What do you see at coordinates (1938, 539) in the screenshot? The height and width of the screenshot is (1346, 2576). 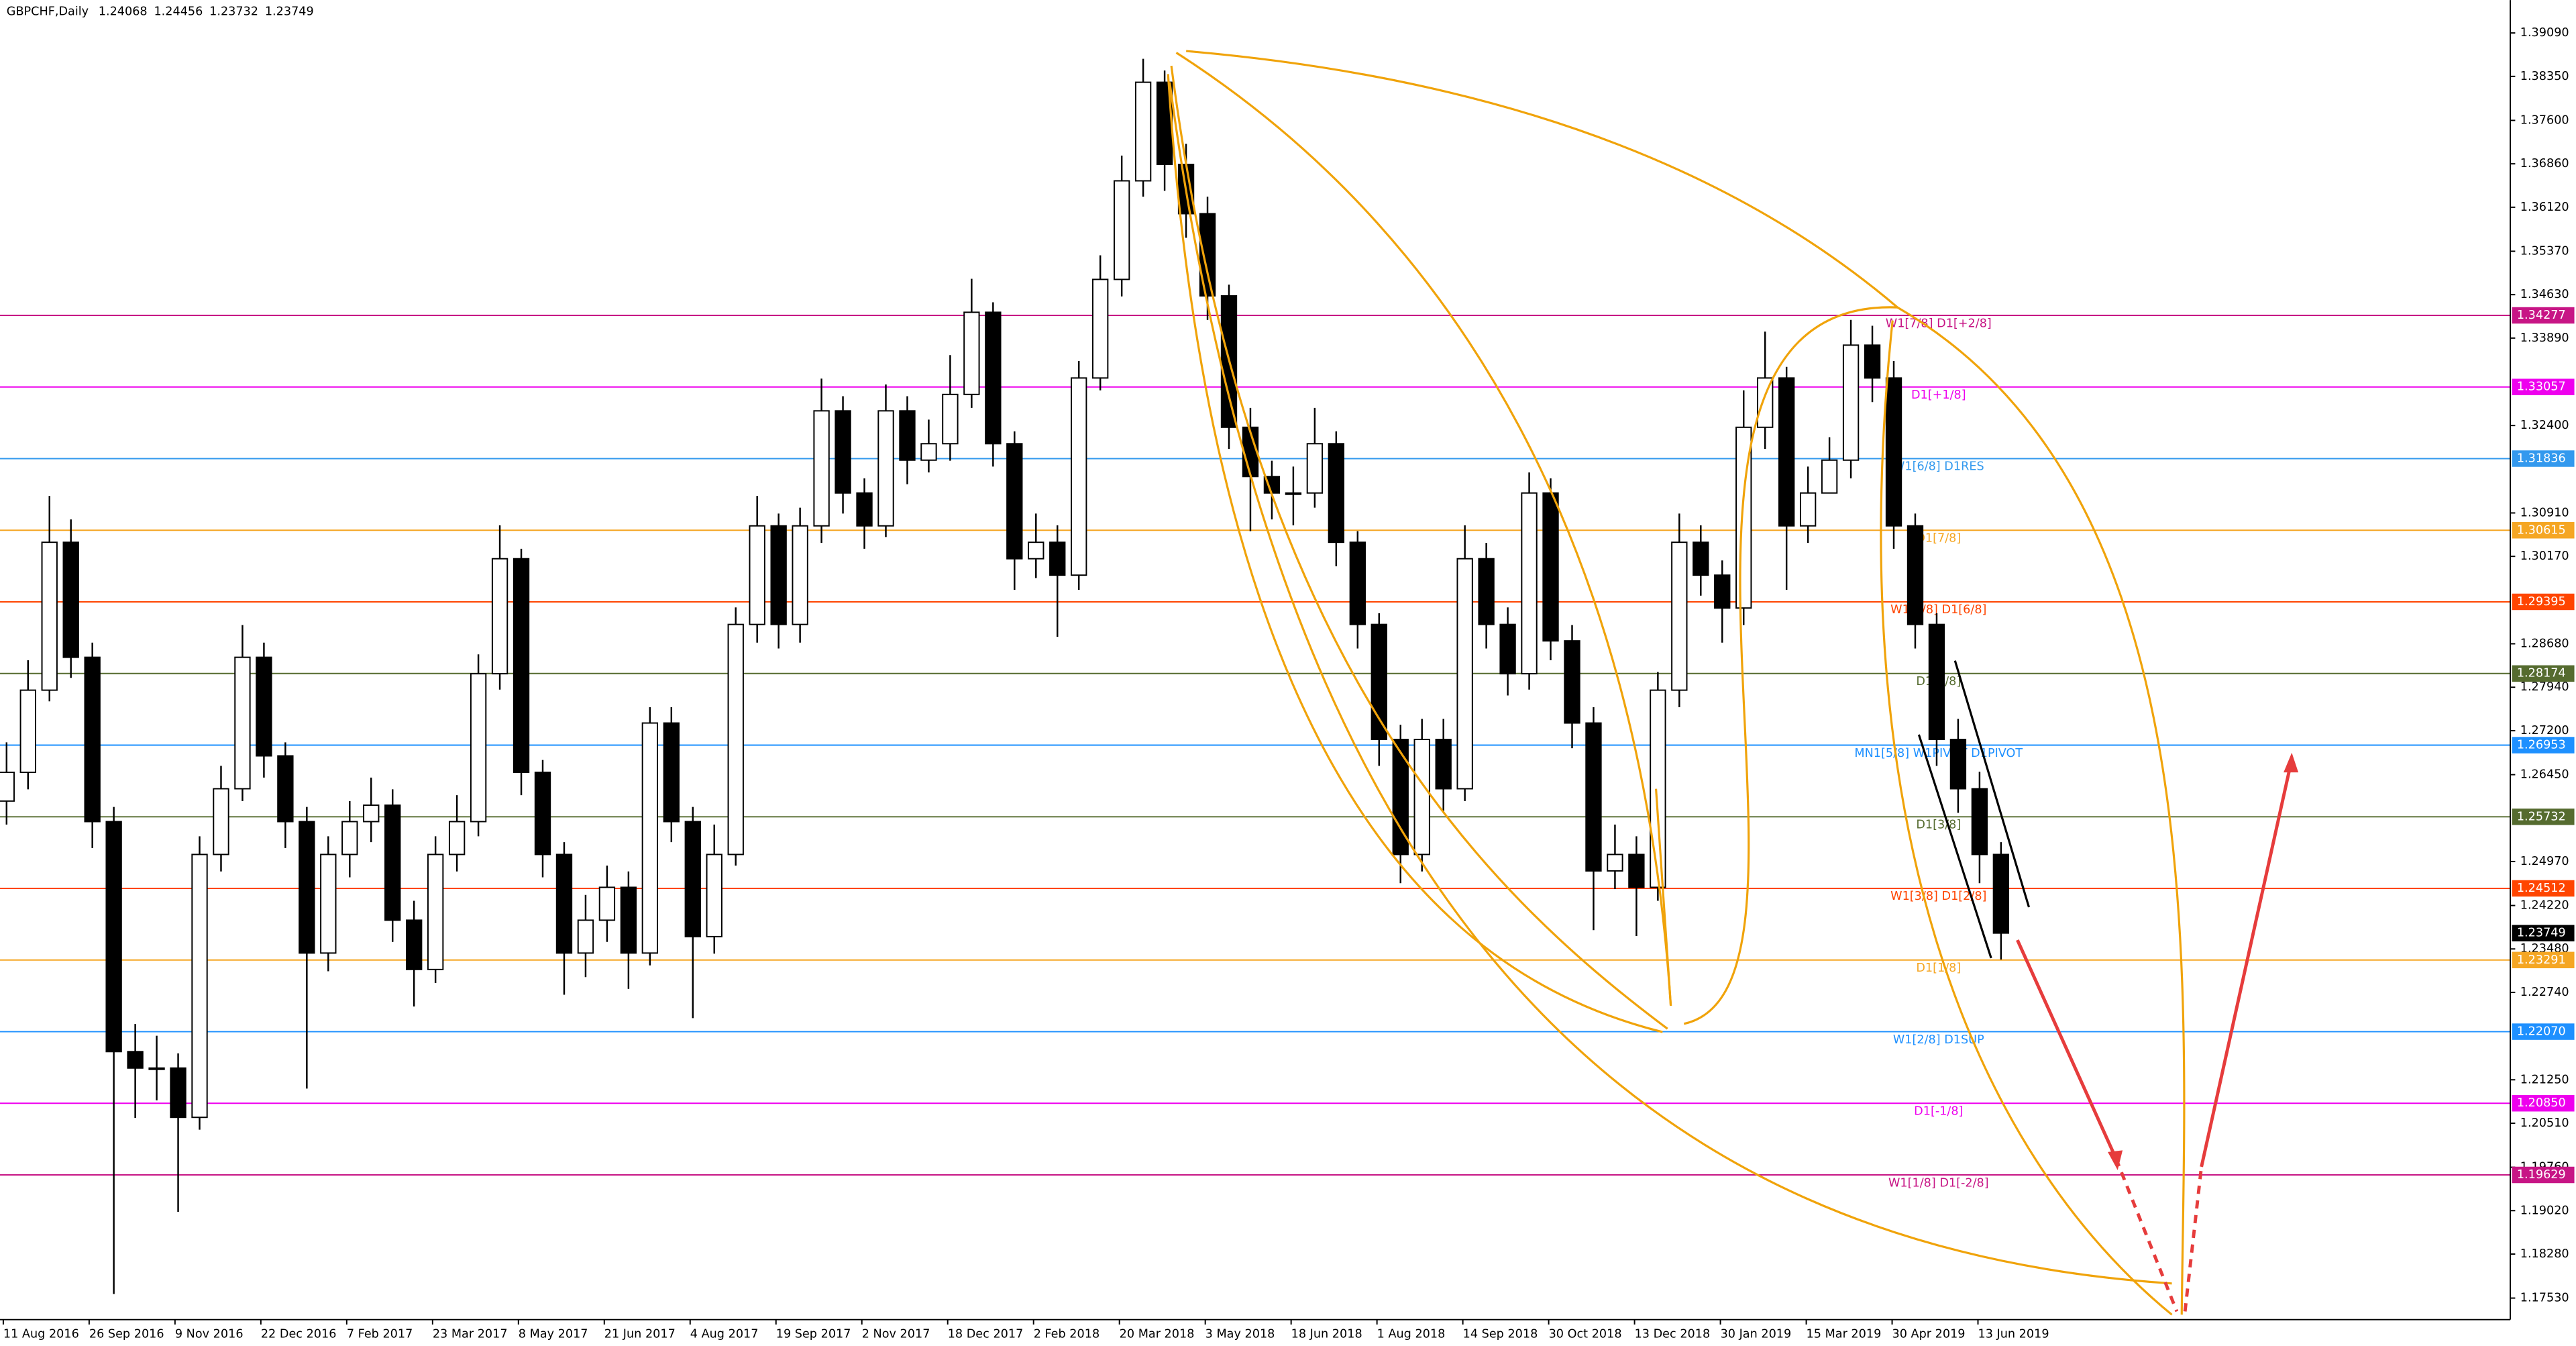 I see `level-label: D1[7/8]` at bounding box center [1938, 539].